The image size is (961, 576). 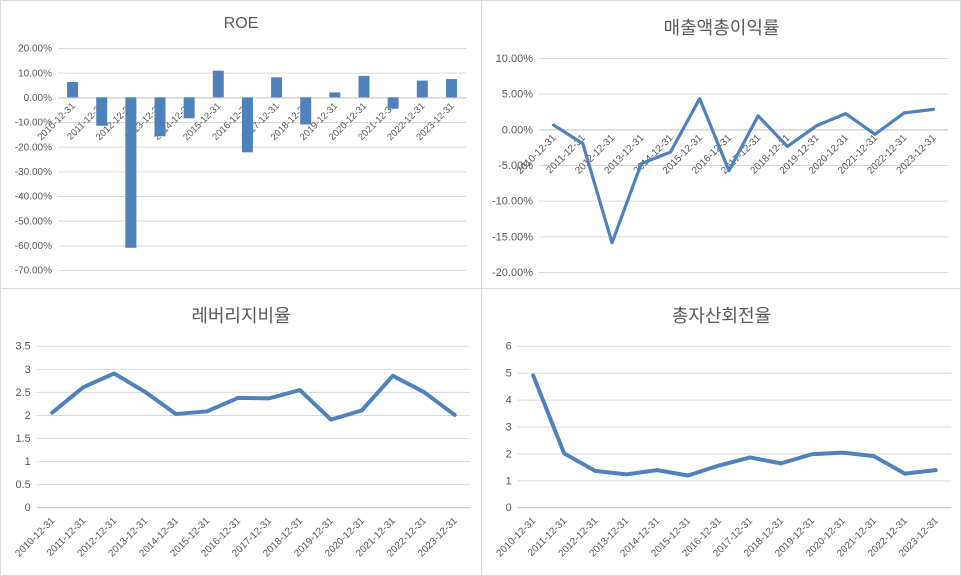 I want to click on y-axis-tick-label: 5, so click(x=509, y=374).